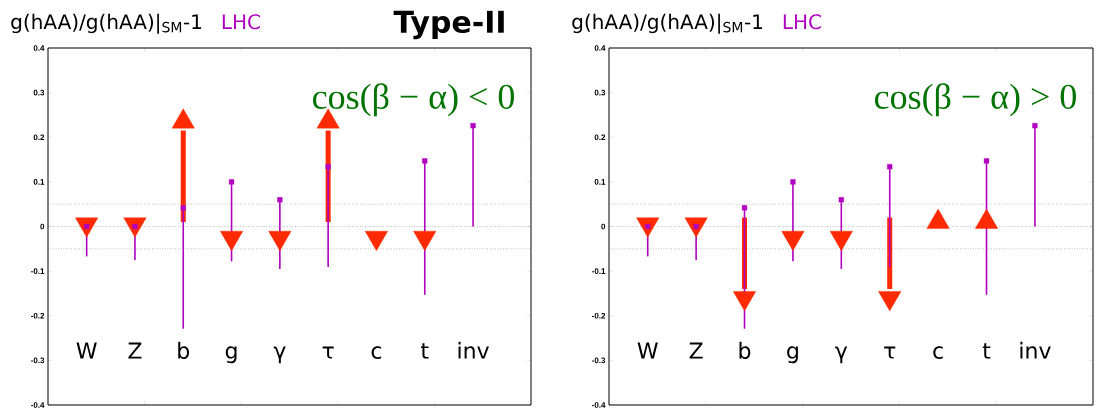 Image resolution: width=1097 pixels, height=412 pixels. I want to click on text: Type-II, so click(448, 25).